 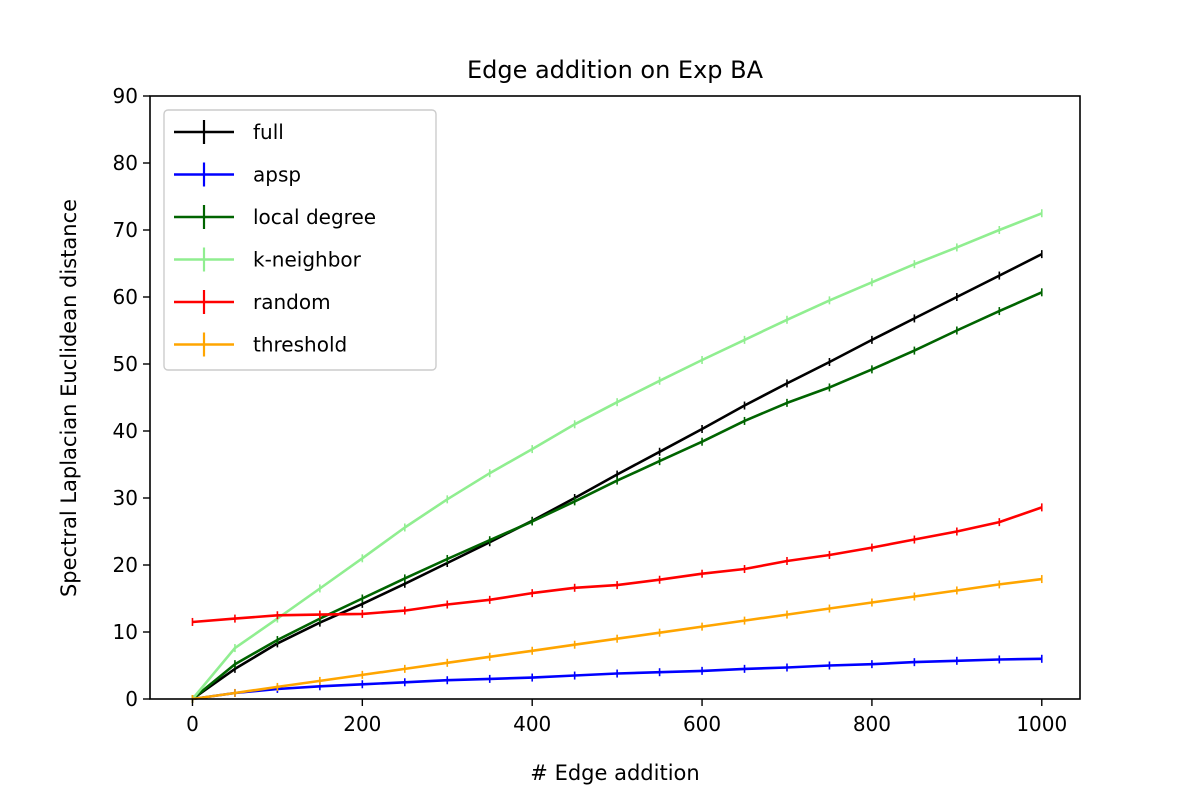 What do you see at coordinates (614, 773) in the screenshot?
I see `x-axis-title: # Edge addition` at bounding box center [614, 773].